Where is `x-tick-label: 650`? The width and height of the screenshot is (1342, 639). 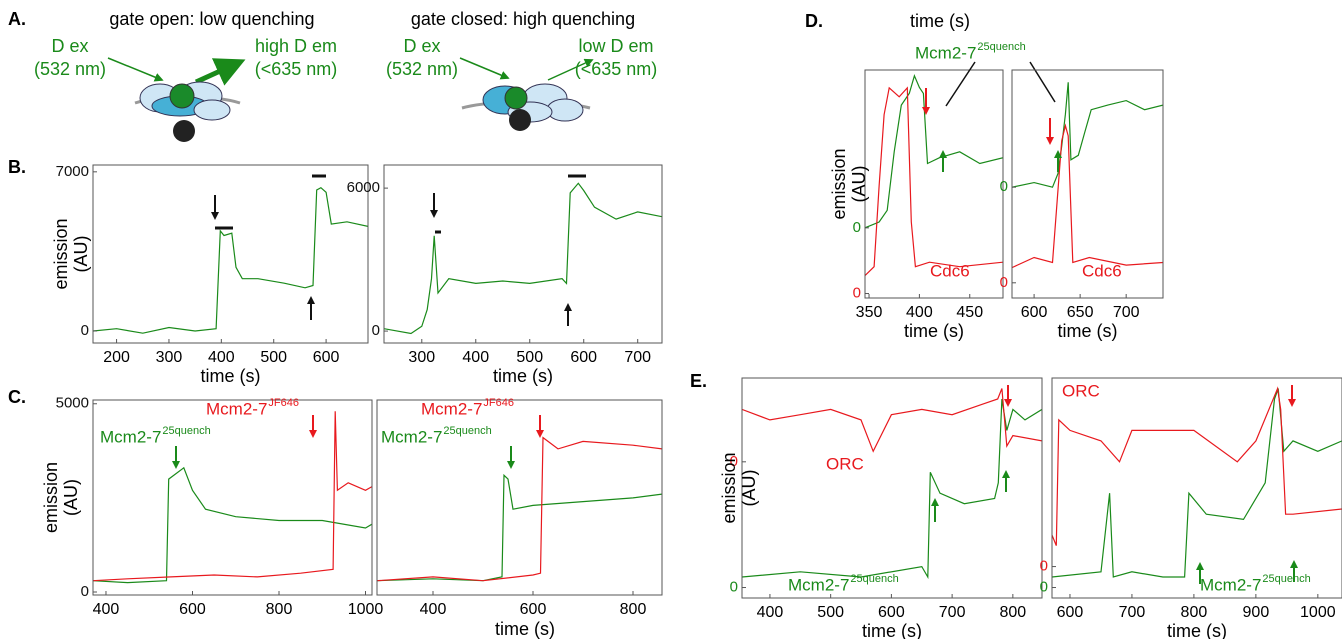 x-tick-label: 650 is located at coordinates (1080, 312).